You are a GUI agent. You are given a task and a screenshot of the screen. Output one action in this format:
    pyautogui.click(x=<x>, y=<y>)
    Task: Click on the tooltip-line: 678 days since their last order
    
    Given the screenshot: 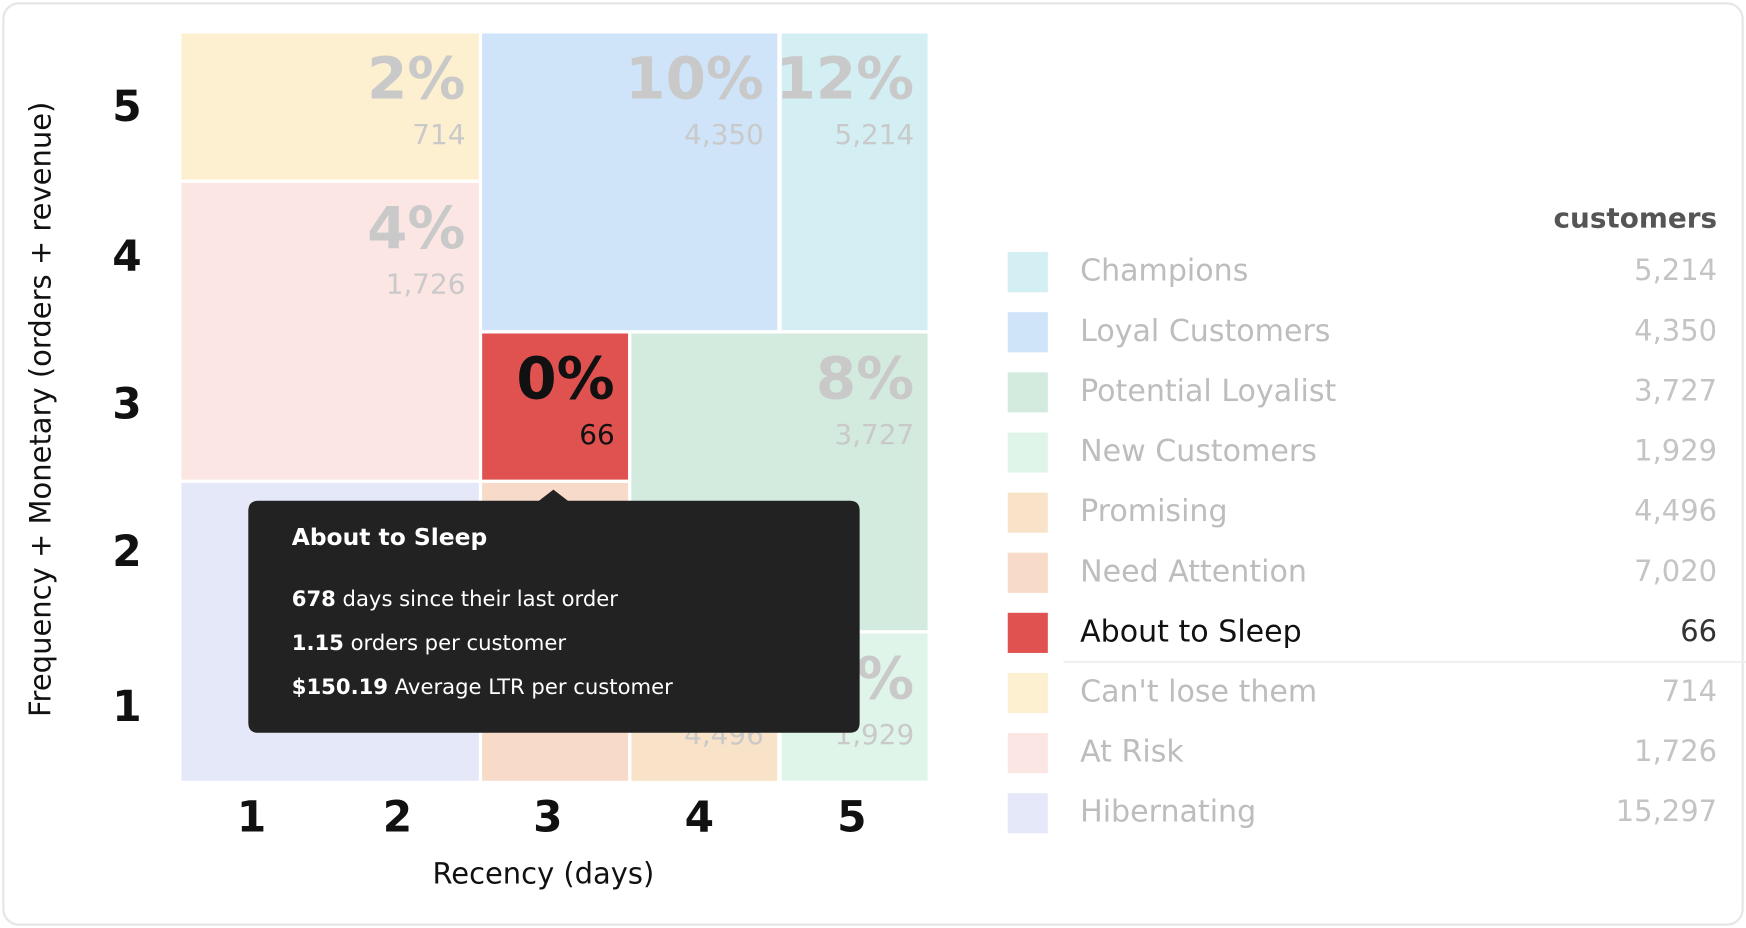 What is the action you would take?
    pyautogui.click(x=455, y=598)
    